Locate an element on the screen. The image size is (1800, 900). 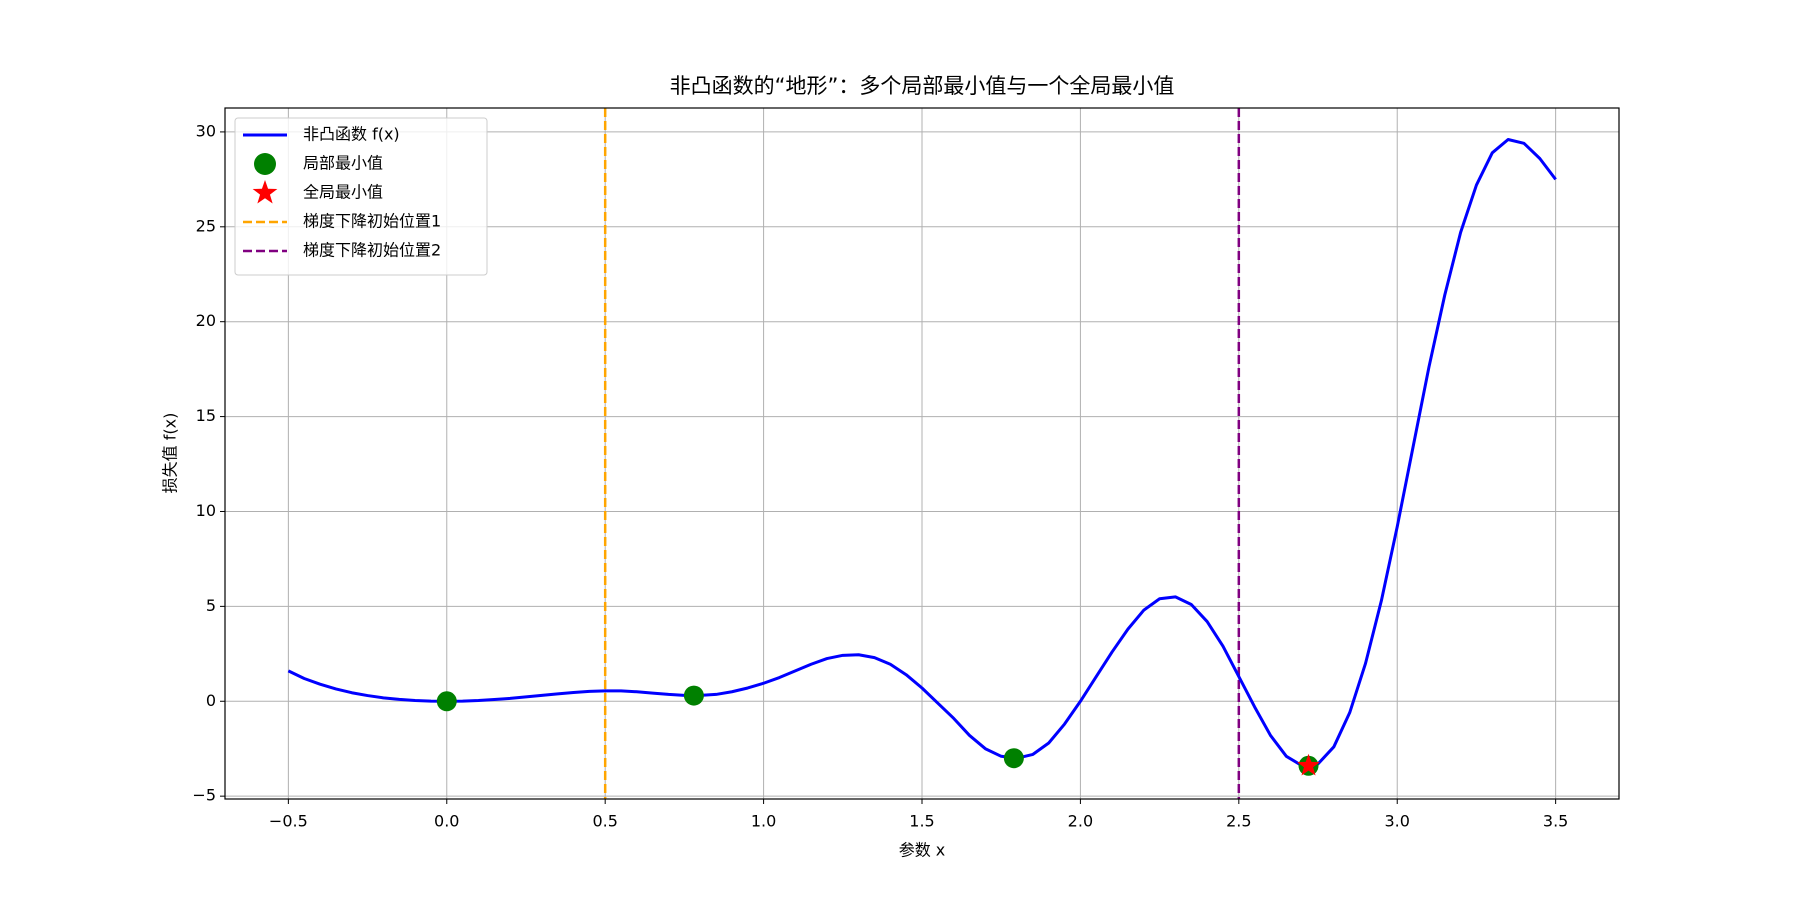
y-tick-label: 30 is located at coordinates (206, 130).